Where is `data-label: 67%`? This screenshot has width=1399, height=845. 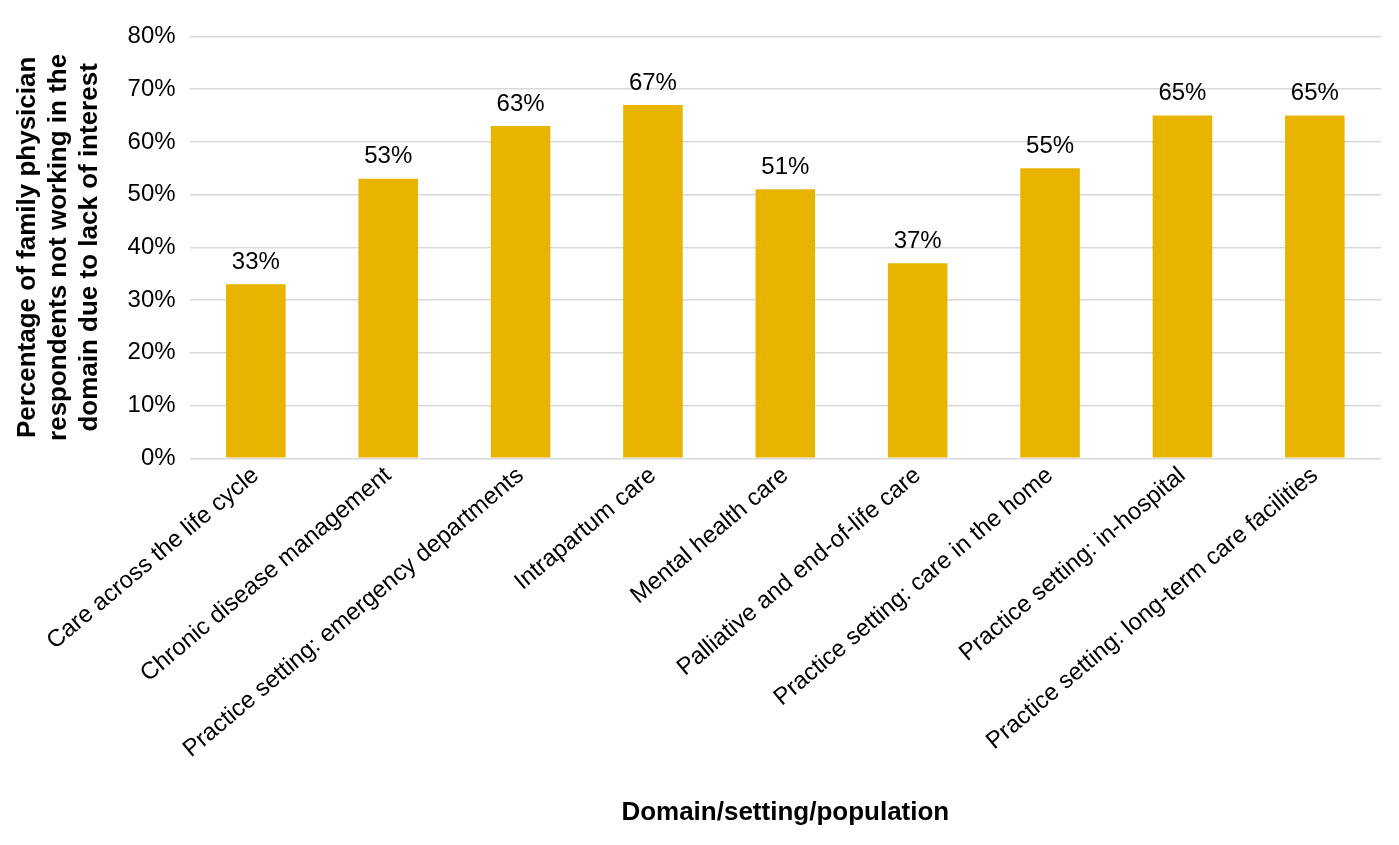
data-label: 67% is located at coordinates (652, 81).